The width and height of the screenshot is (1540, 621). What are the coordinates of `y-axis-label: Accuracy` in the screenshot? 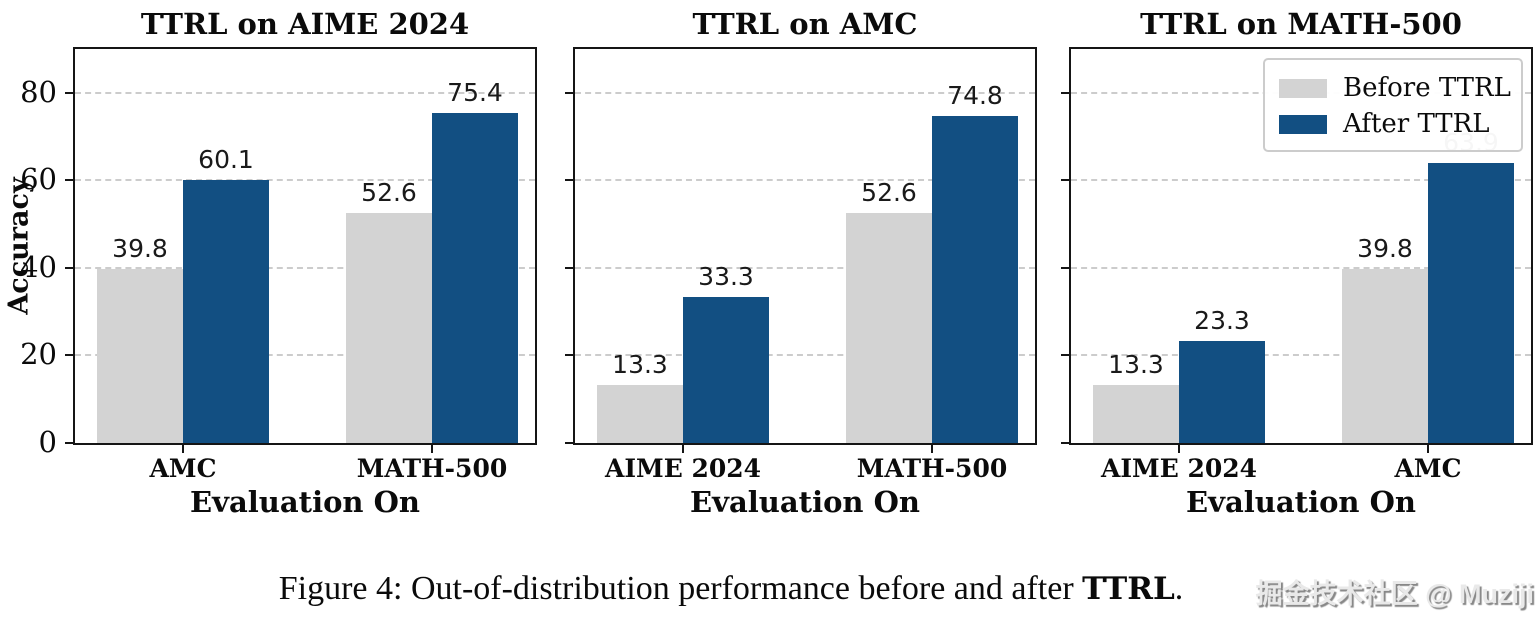 It's located at (19, 246).